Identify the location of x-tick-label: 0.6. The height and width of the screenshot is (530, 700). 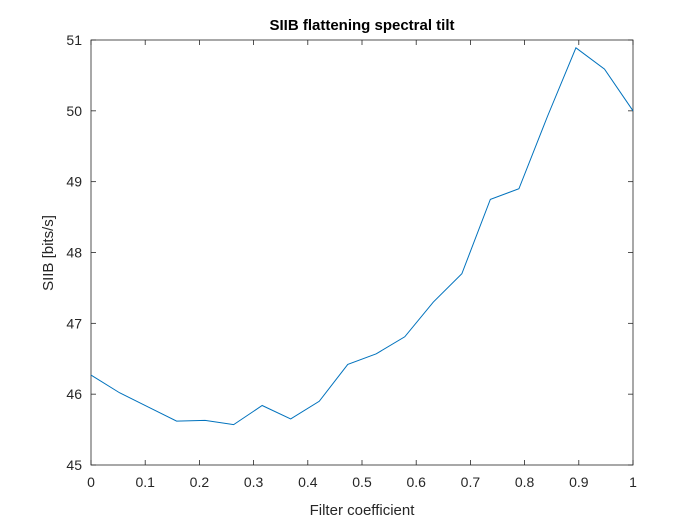
(416, 482).